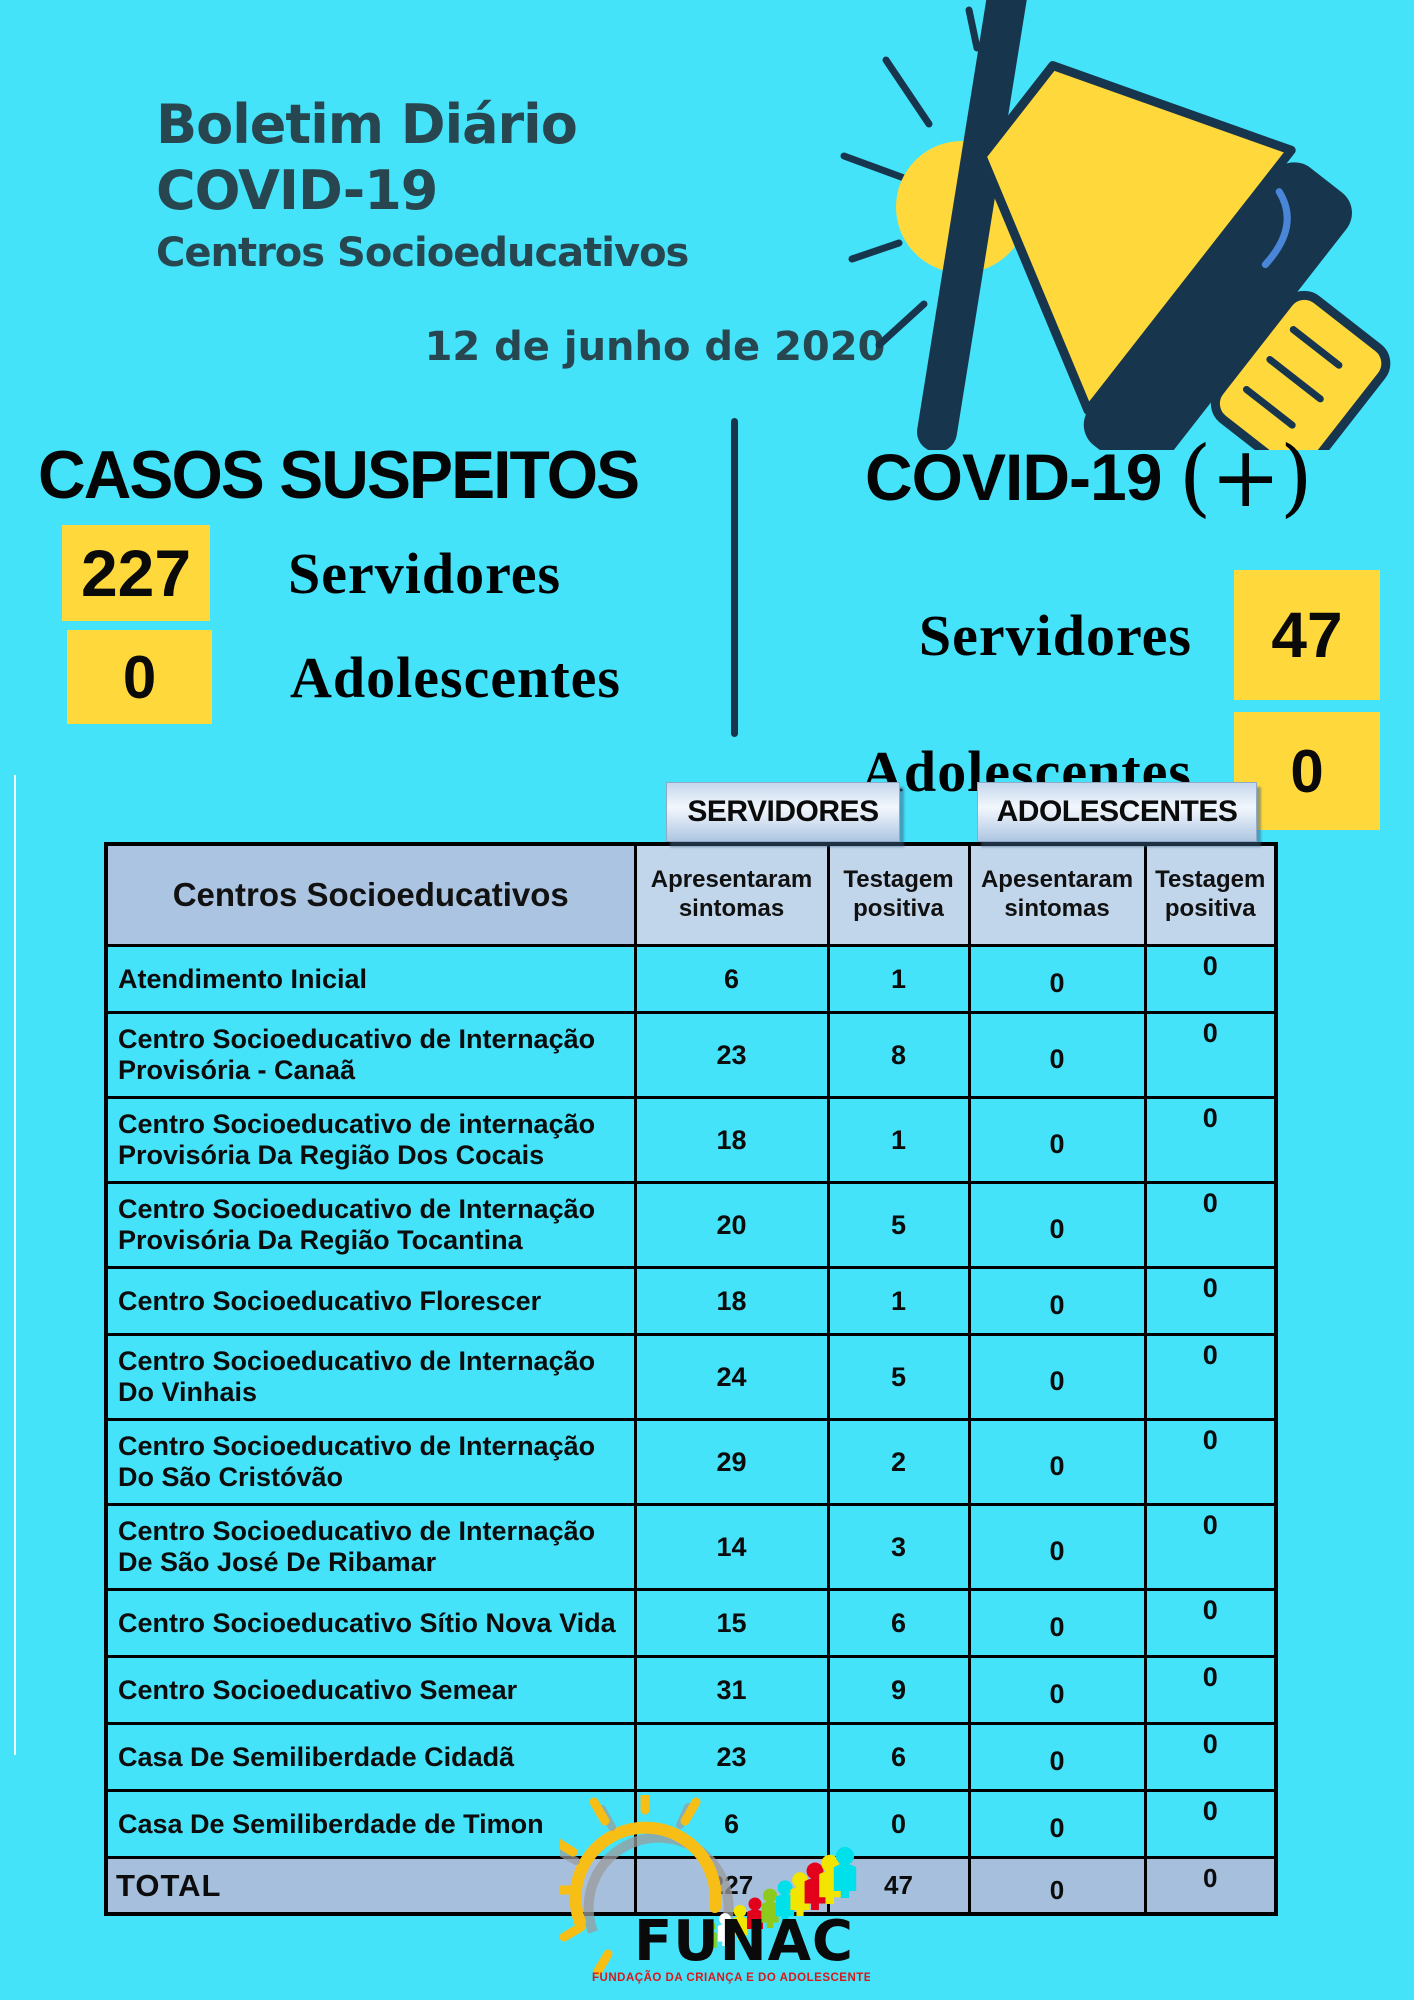  What do you see at coordinates (370, 1757) in the screenshot?
I see `center-name-cell: Casa De Semiliberdade Cidadã` at bounding box center [370, 1757].